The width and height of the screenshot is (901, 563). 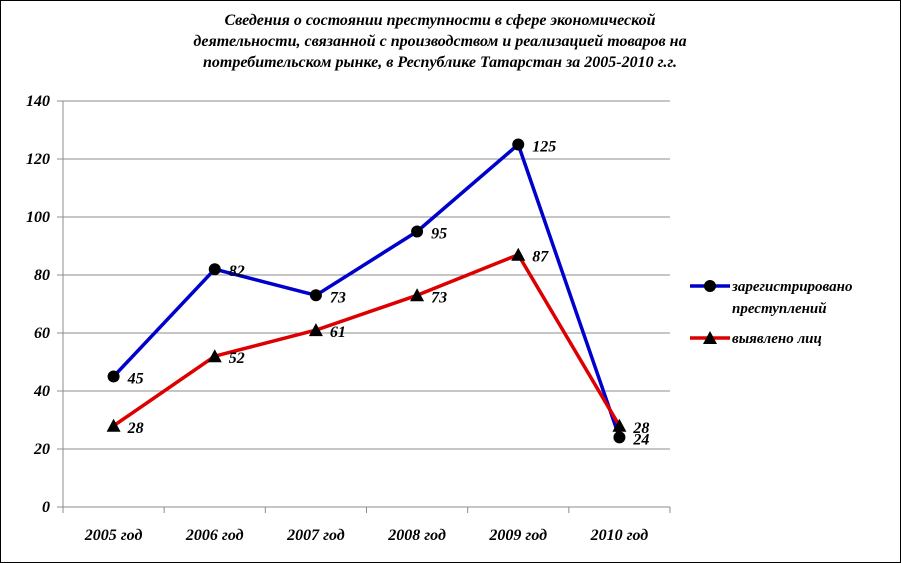 I want to click on x-tick-label-2: 2007 год, so click(x=315, y=535).